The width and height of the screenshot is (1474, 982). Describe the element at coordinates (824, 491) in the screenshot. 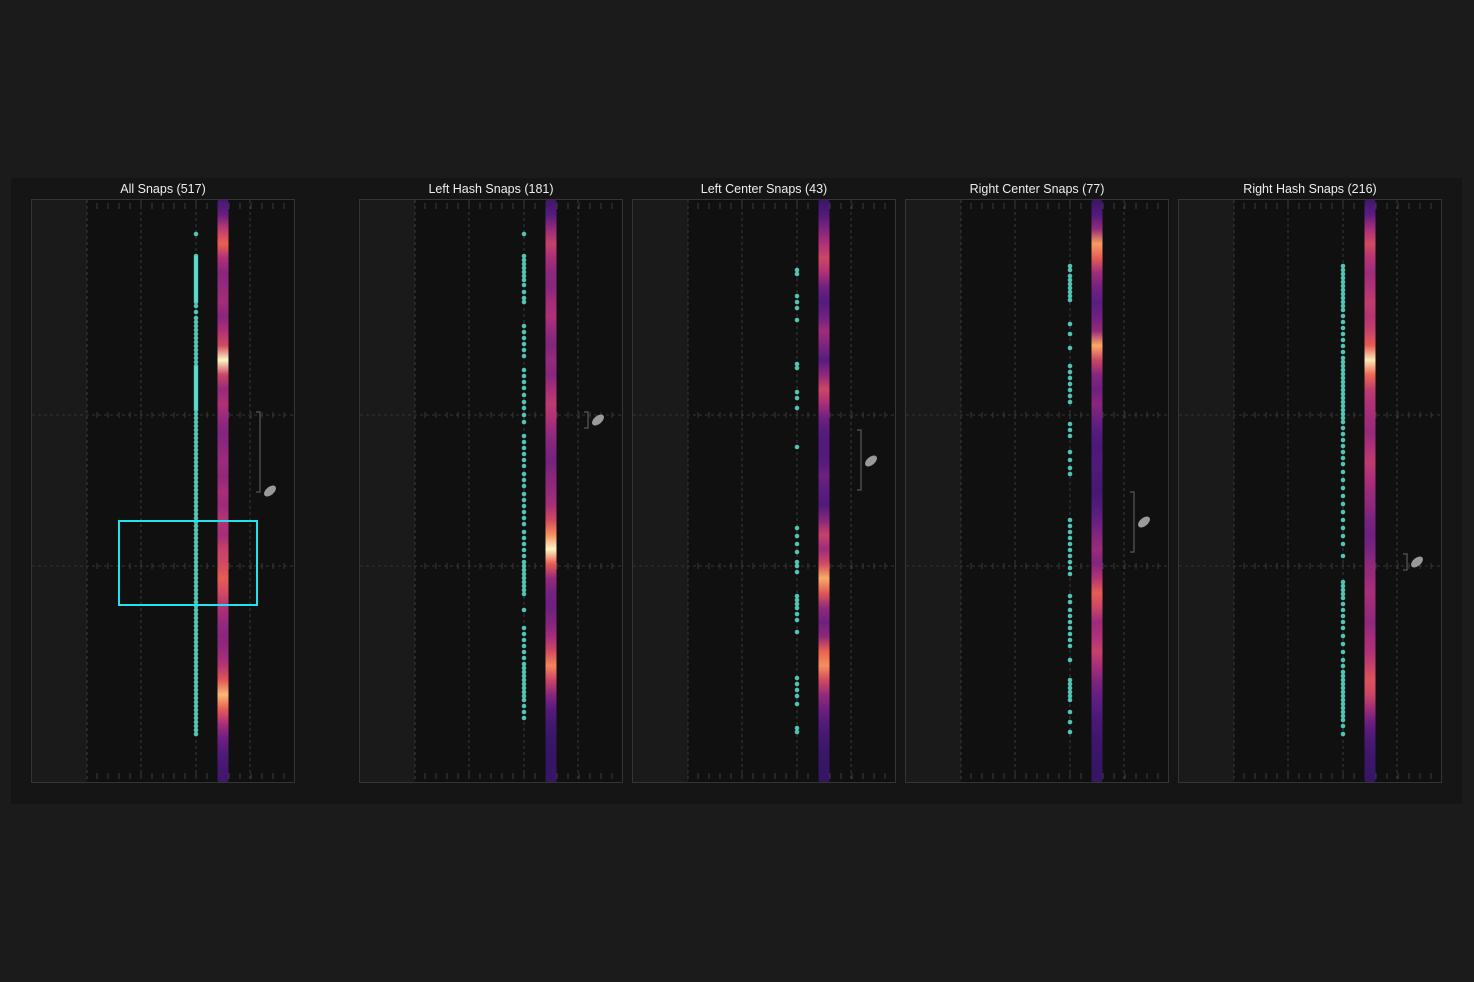

I see `density-strip` at that location.